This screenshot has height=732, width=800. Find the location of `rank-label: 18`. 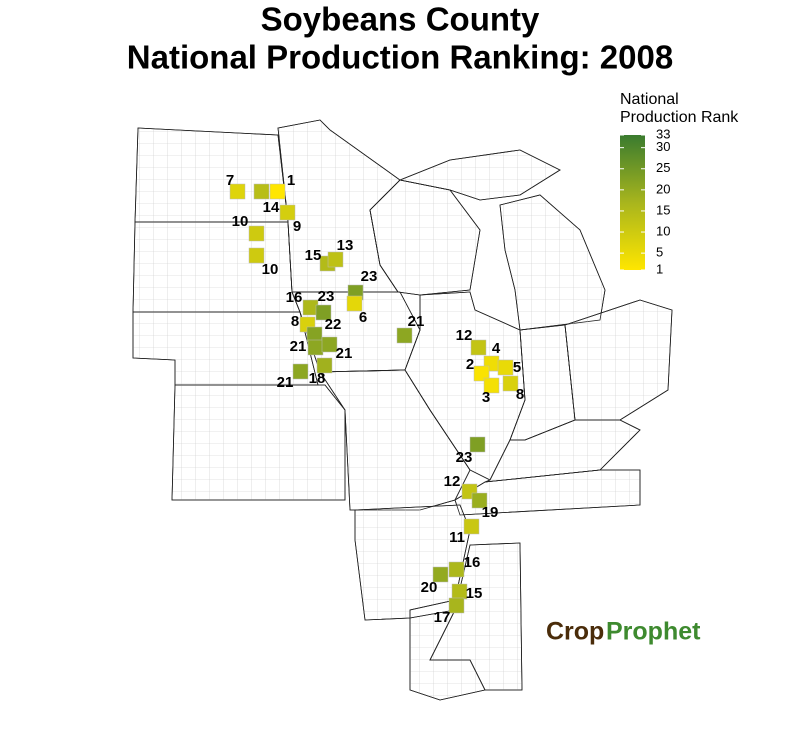

rank-label: 18 is located at coordinates (317, 378).